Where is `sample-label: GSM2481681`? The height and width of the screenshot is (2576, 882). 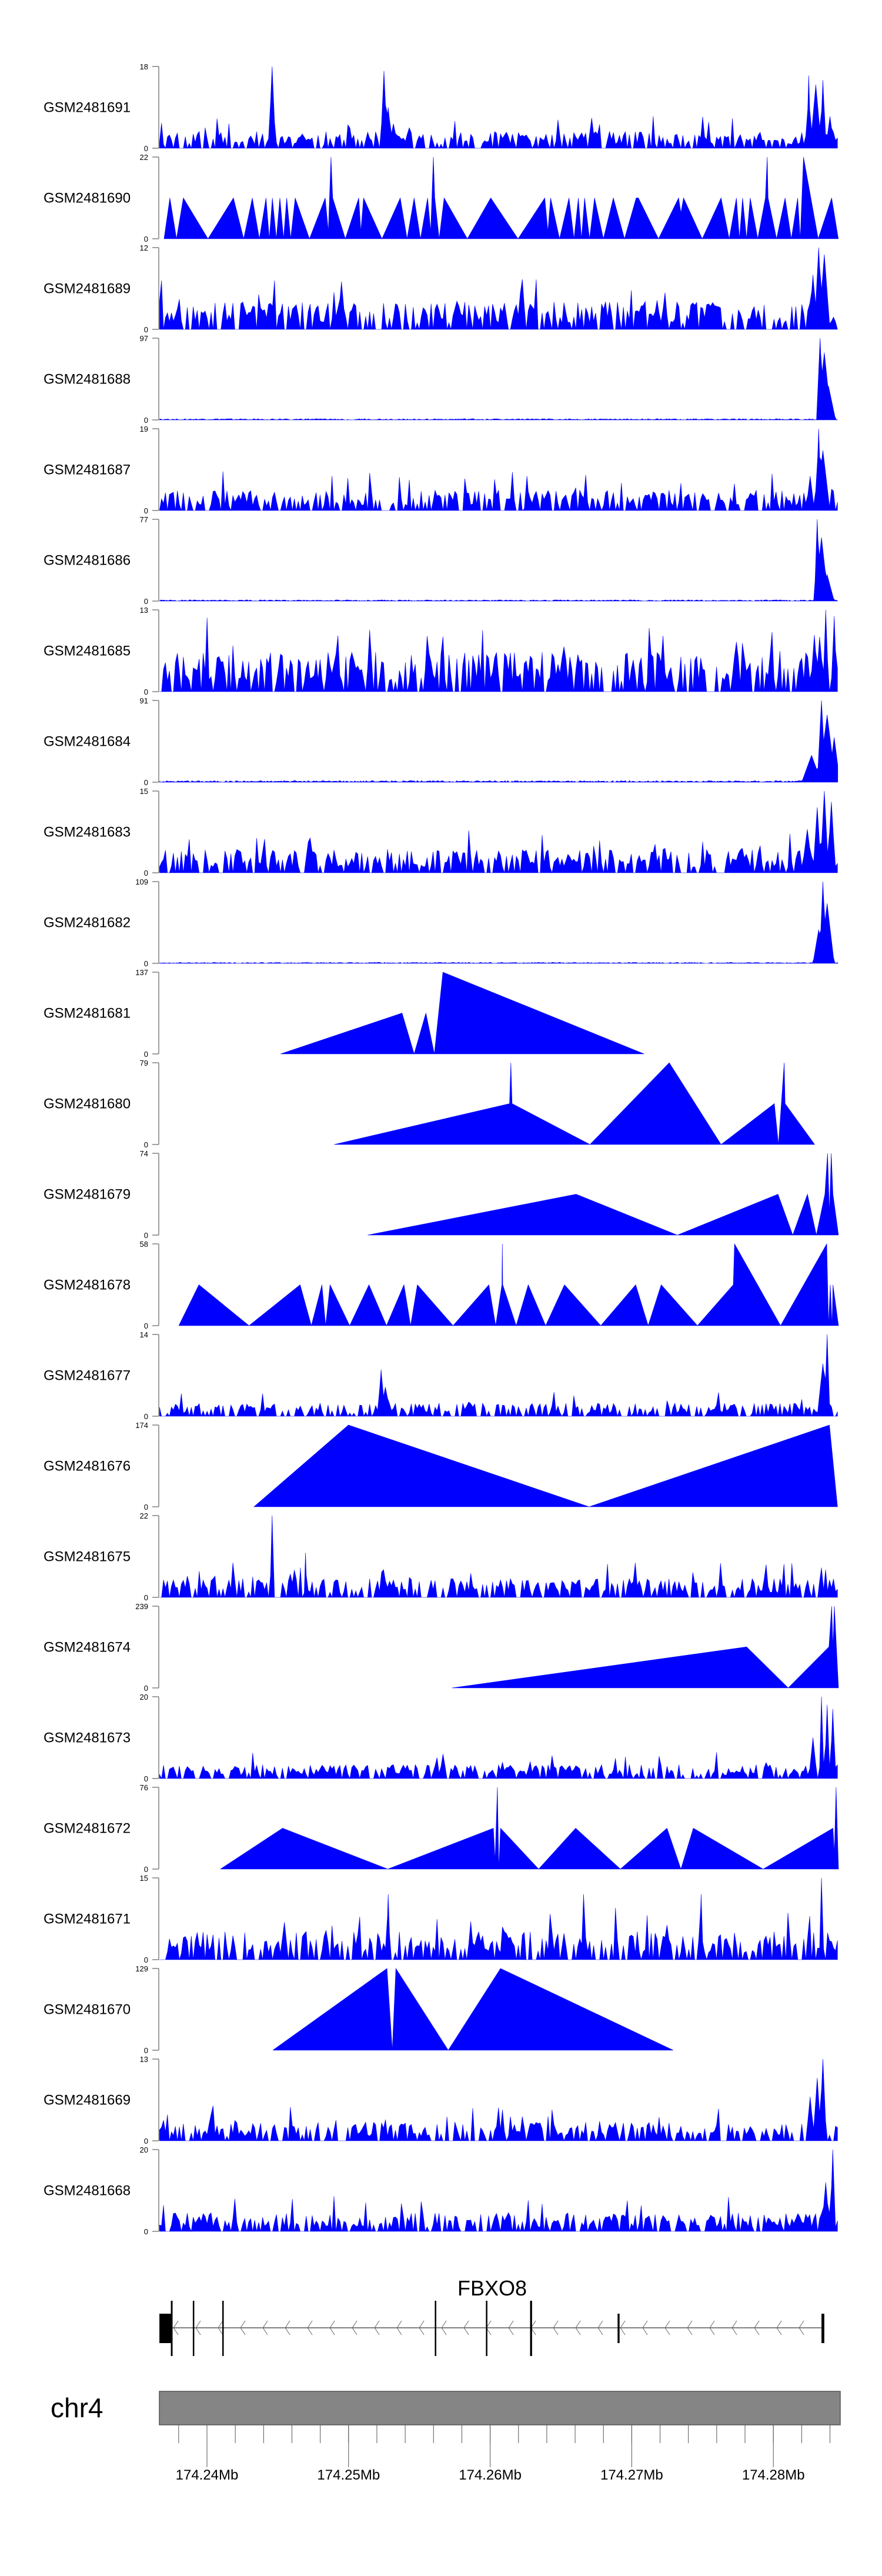 sample-label: GSM2481681 is located at coordinates (87, 1014).